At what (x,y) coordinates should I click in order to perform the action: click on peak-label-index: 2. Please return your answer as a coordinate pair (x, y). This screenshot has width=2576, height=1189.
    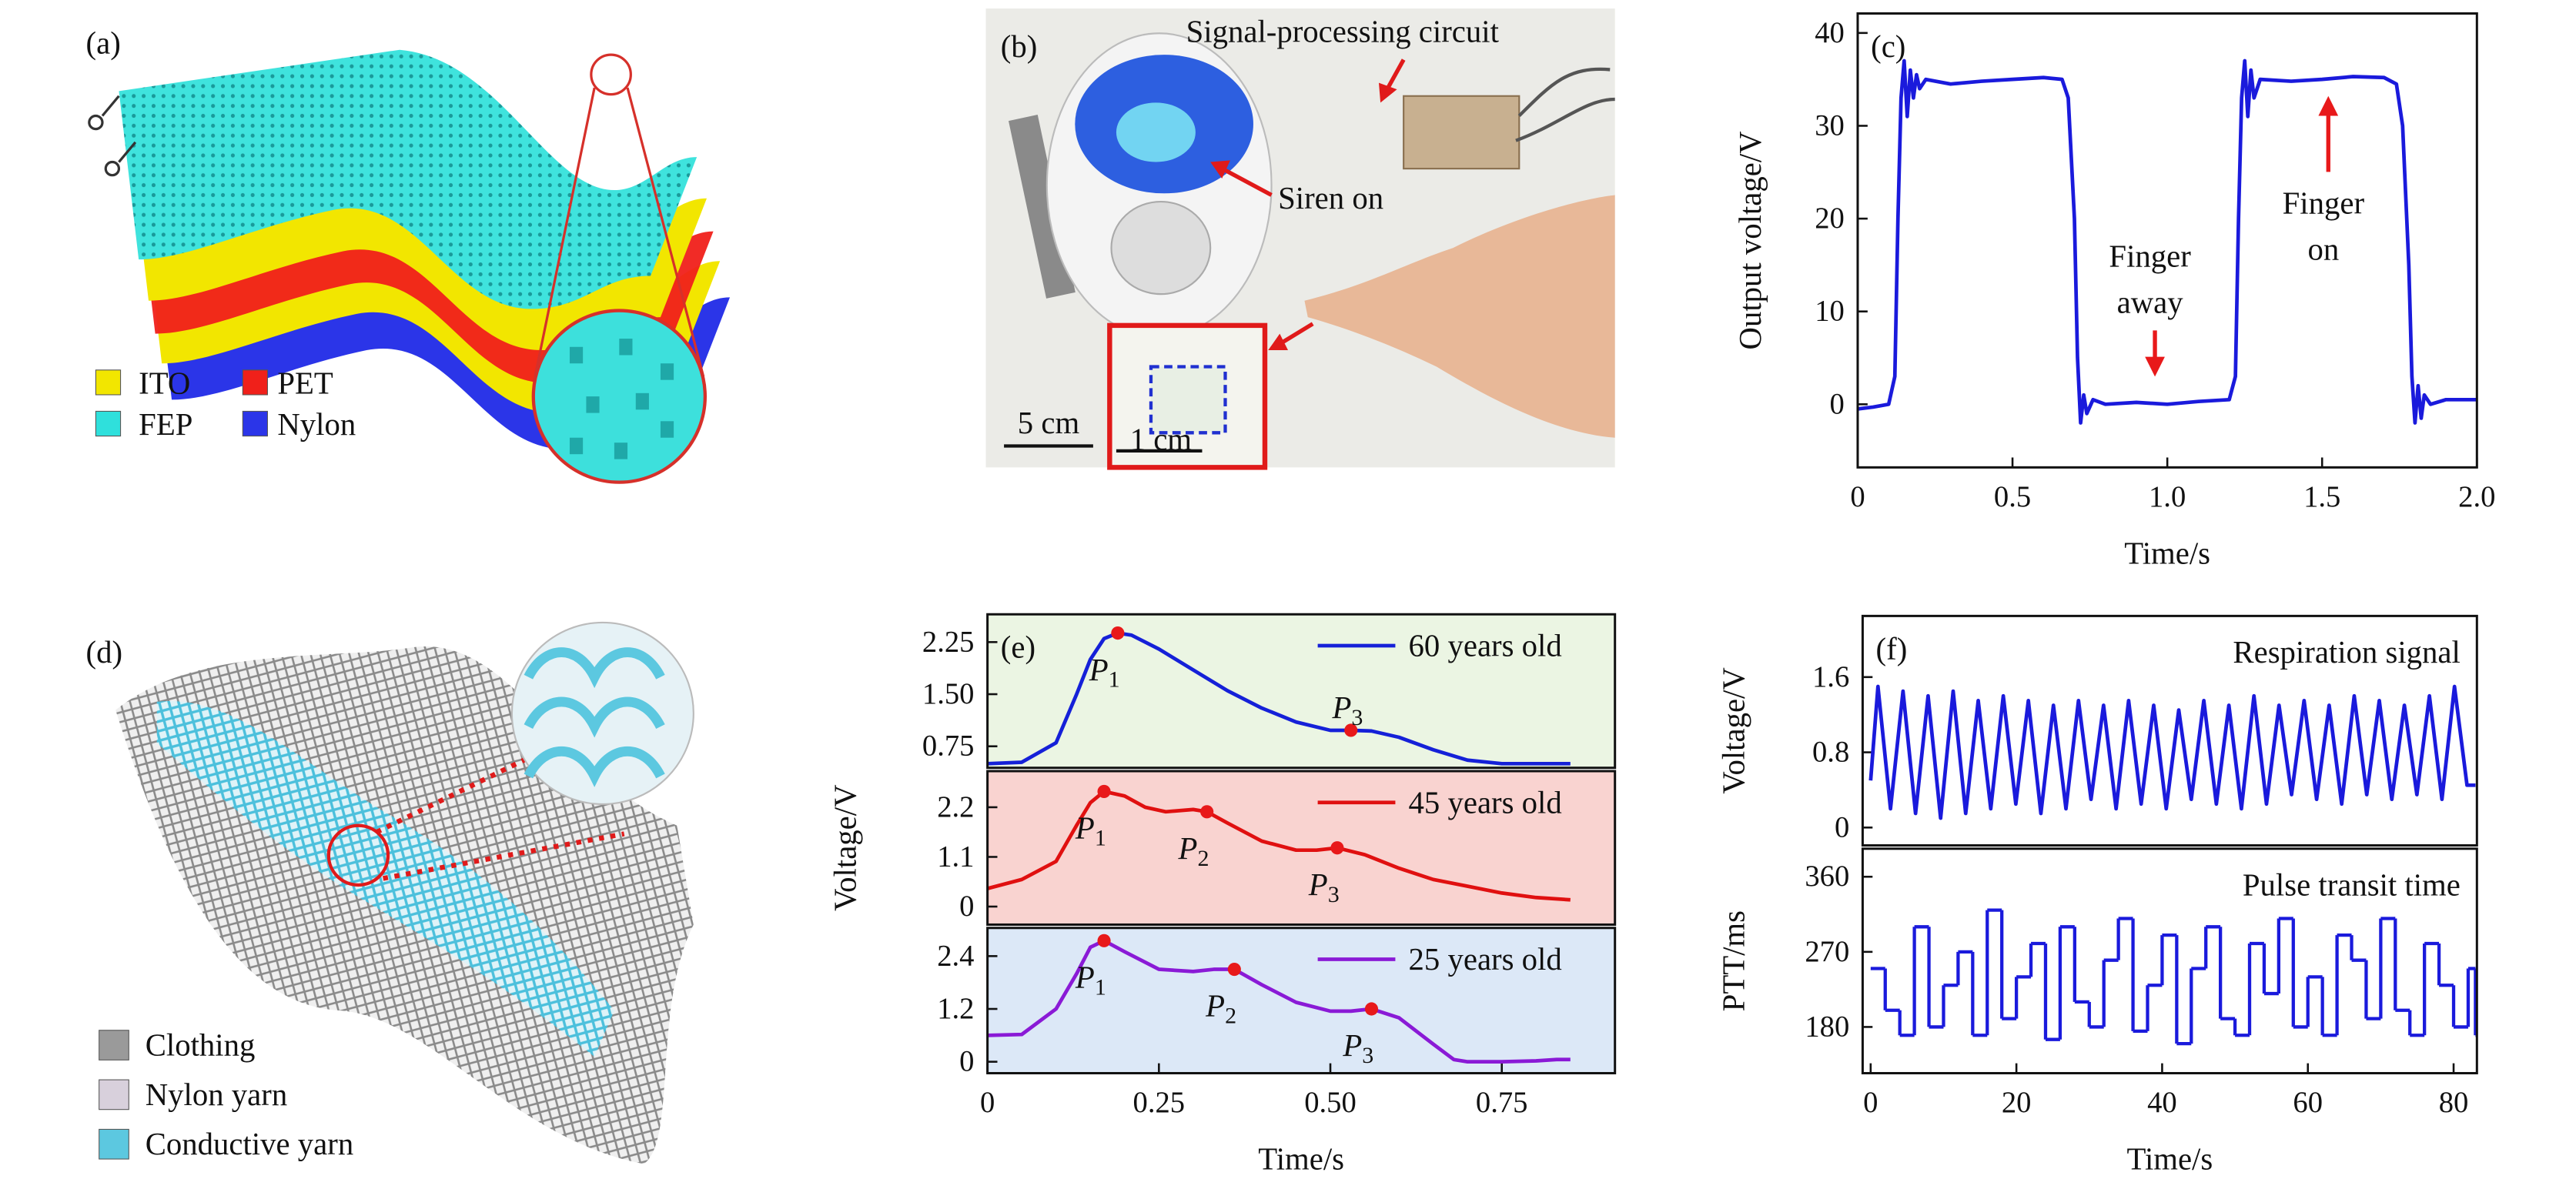
    Looking at the image, I should click on (1231, 1015).